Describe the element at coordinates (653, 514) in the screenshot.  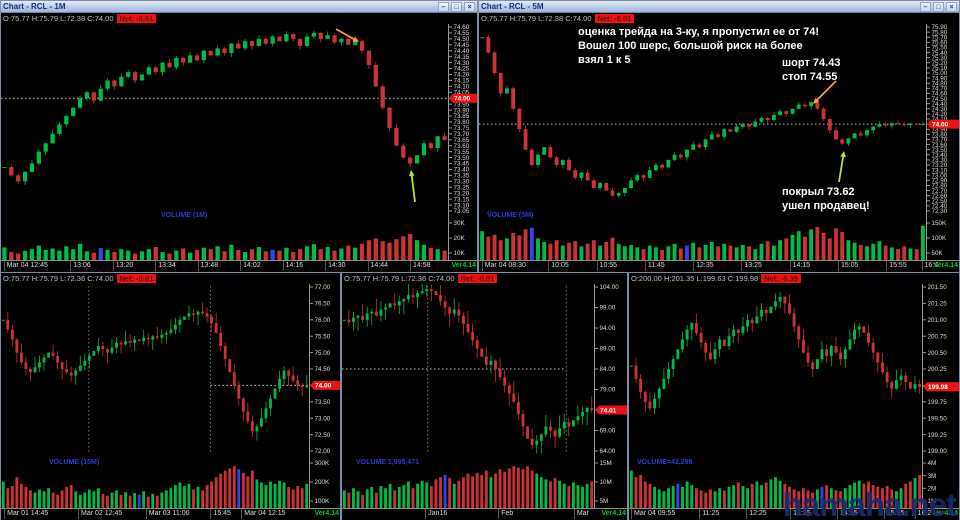
I see `time-axis-label: Mar 04 09:55` at that location.